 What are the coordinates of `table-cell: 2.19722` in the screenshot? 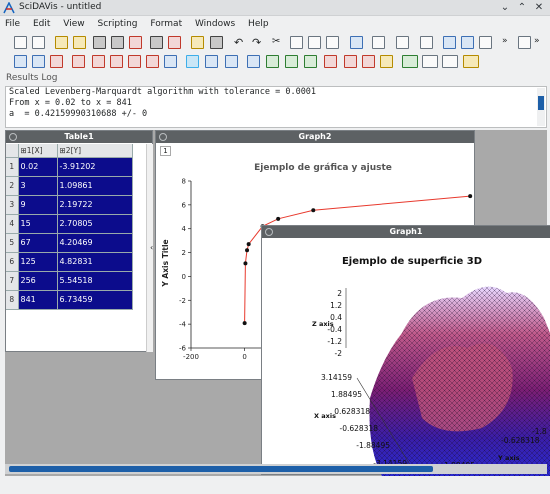 It's located at (95, 205).